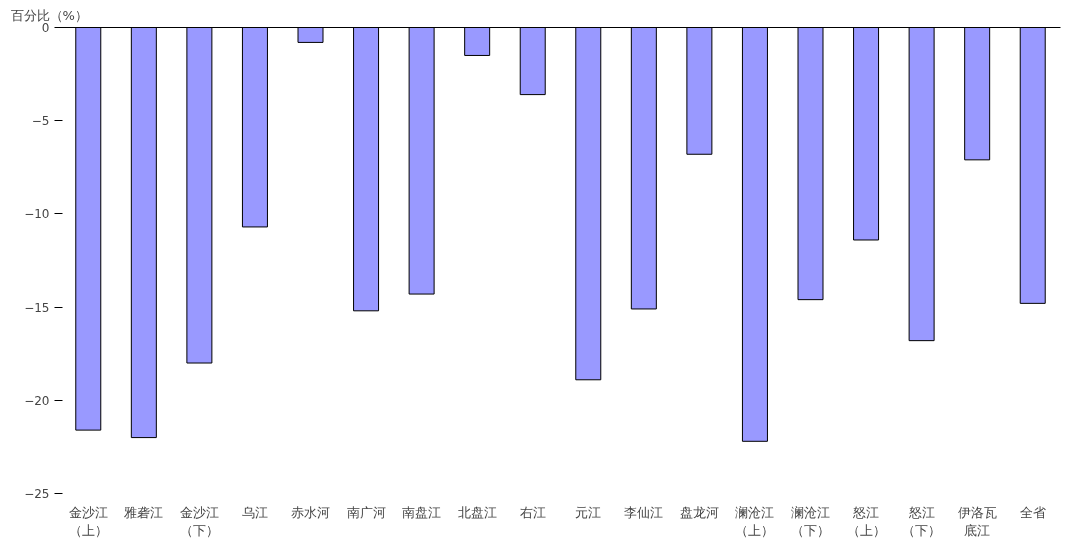  I want to click on x-tick-label: 盘龙河, so click(699, 512).